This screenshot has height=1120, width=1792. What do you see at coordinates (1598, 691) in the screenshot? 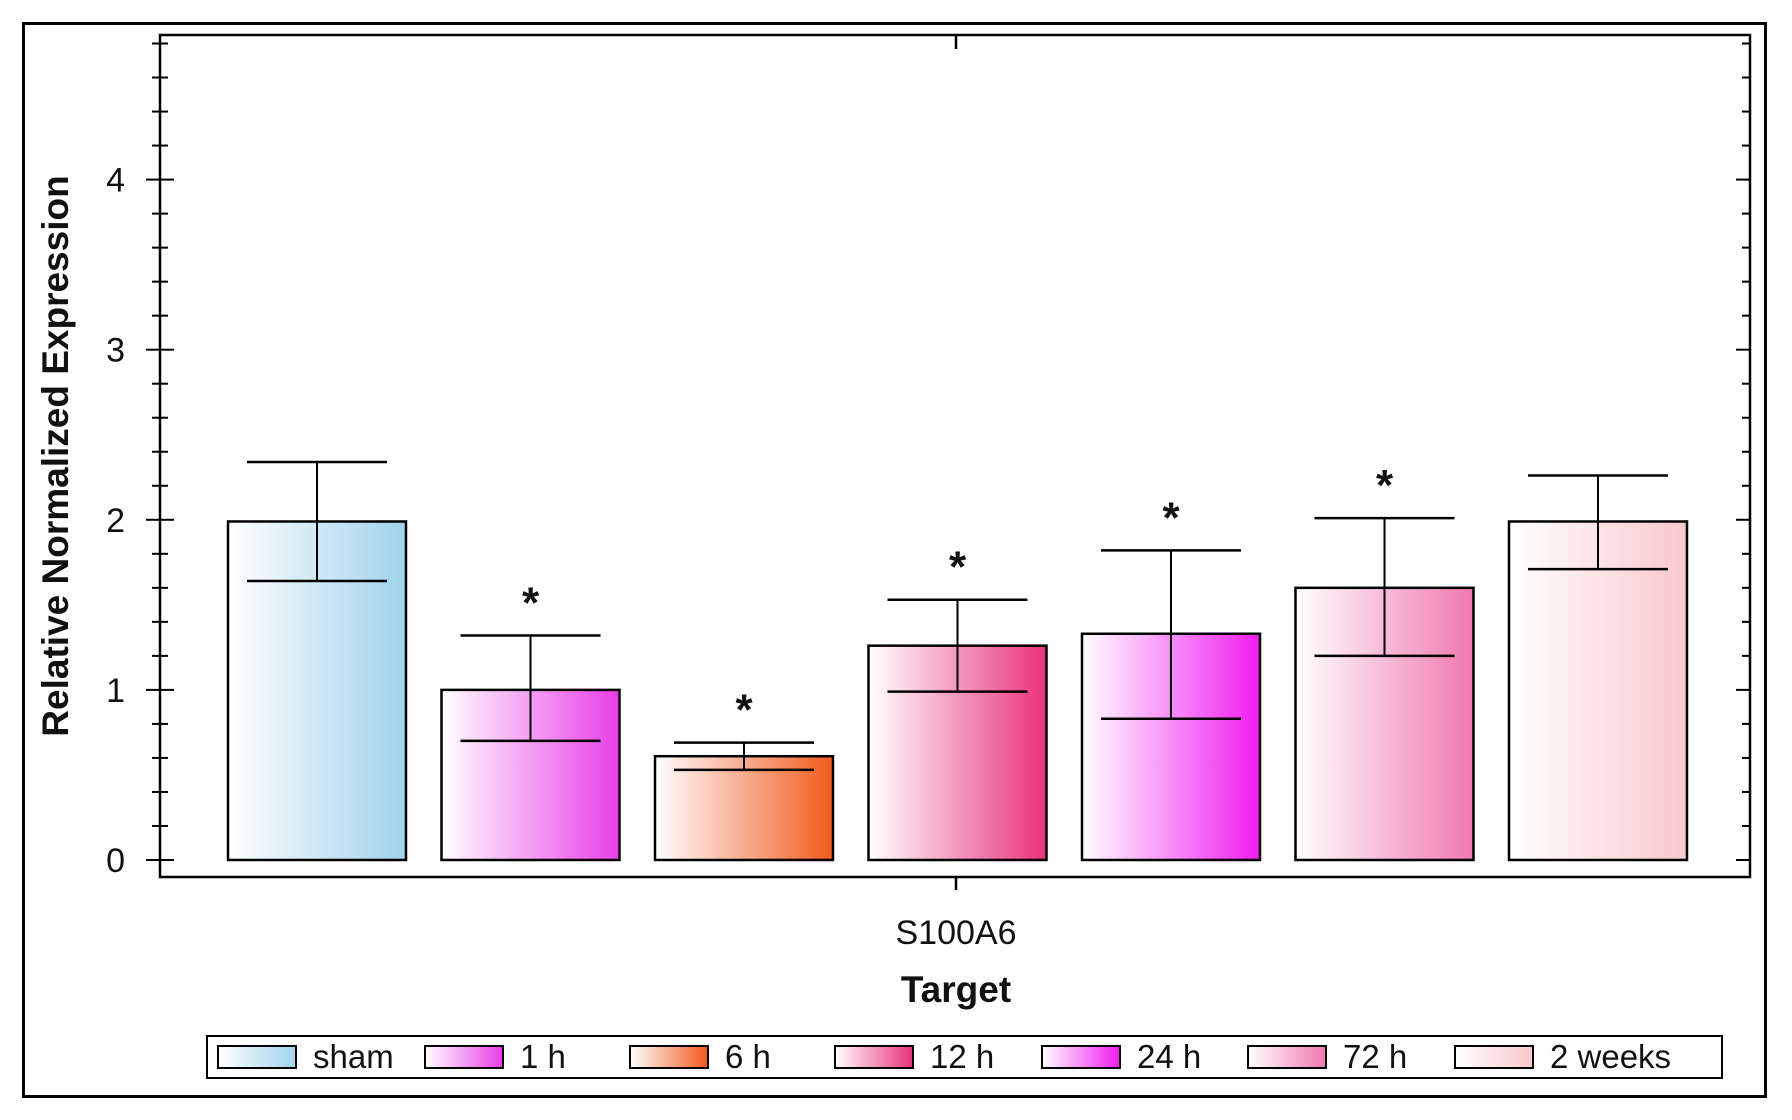
I see `bar-2-weeks` at bounding box center [1598, 691].